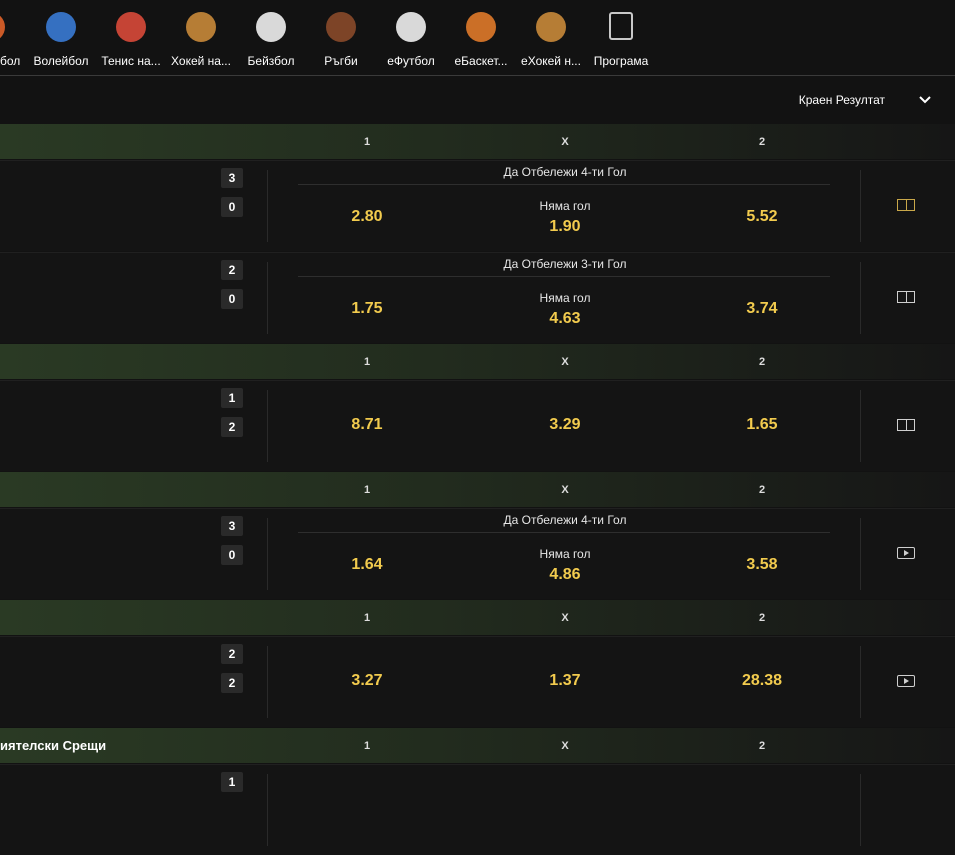  What do you see at coordinates (762, 564) in the screenshot?
I see `odd: 3.58` at bounding box center [762, 564].